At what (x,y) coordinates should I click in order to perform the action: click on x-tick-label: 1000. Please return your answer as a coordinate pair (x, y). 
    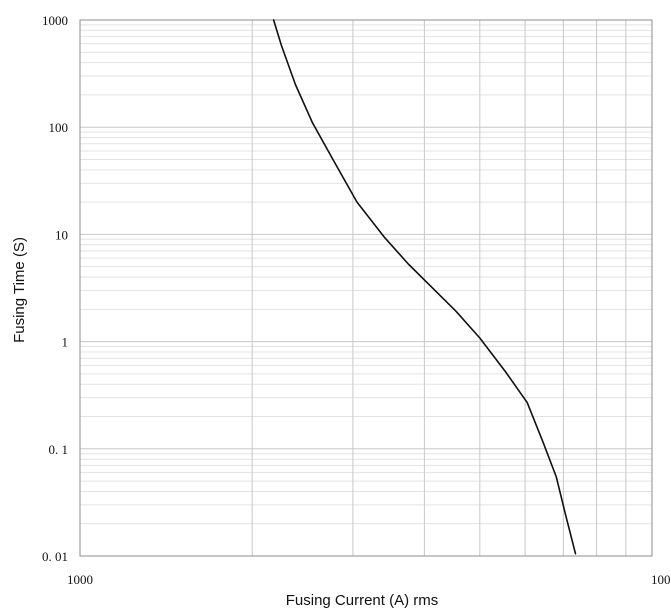
    Looking at the image, I should click on (80, 579).